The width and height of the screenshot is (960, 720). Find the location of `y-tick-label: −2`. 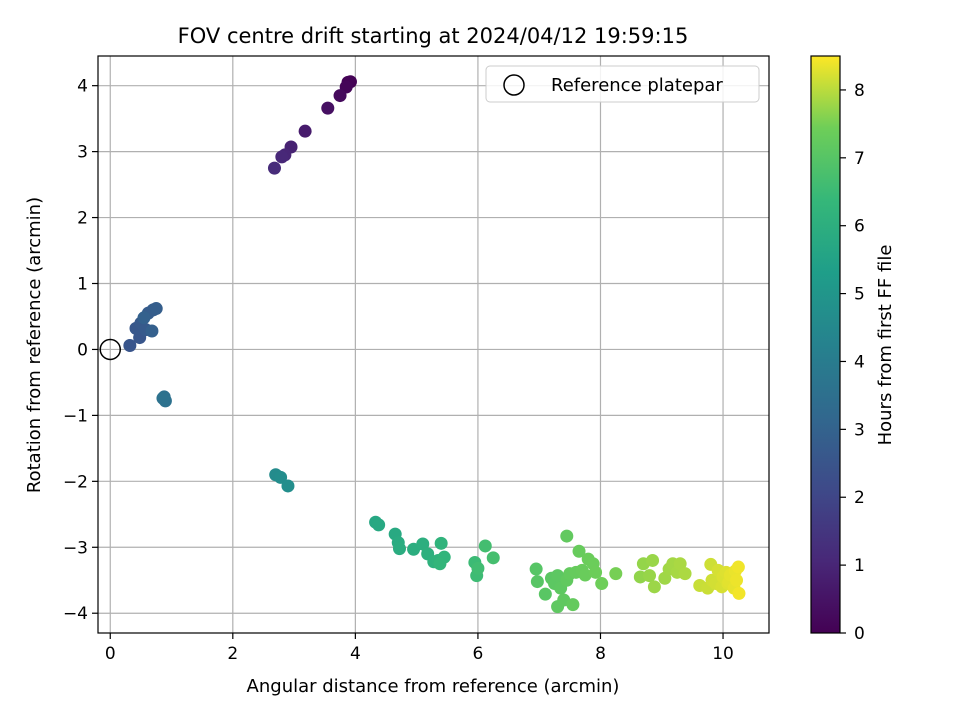

y-tick-label: −2 is located at coordinates (75, 482).